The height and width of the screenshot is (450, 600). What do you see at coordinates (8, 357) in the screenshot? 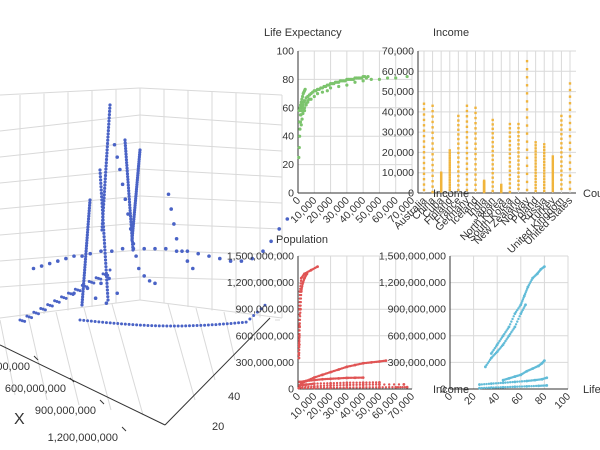
I see `floor-gridline` at bounding box center [8, 357].